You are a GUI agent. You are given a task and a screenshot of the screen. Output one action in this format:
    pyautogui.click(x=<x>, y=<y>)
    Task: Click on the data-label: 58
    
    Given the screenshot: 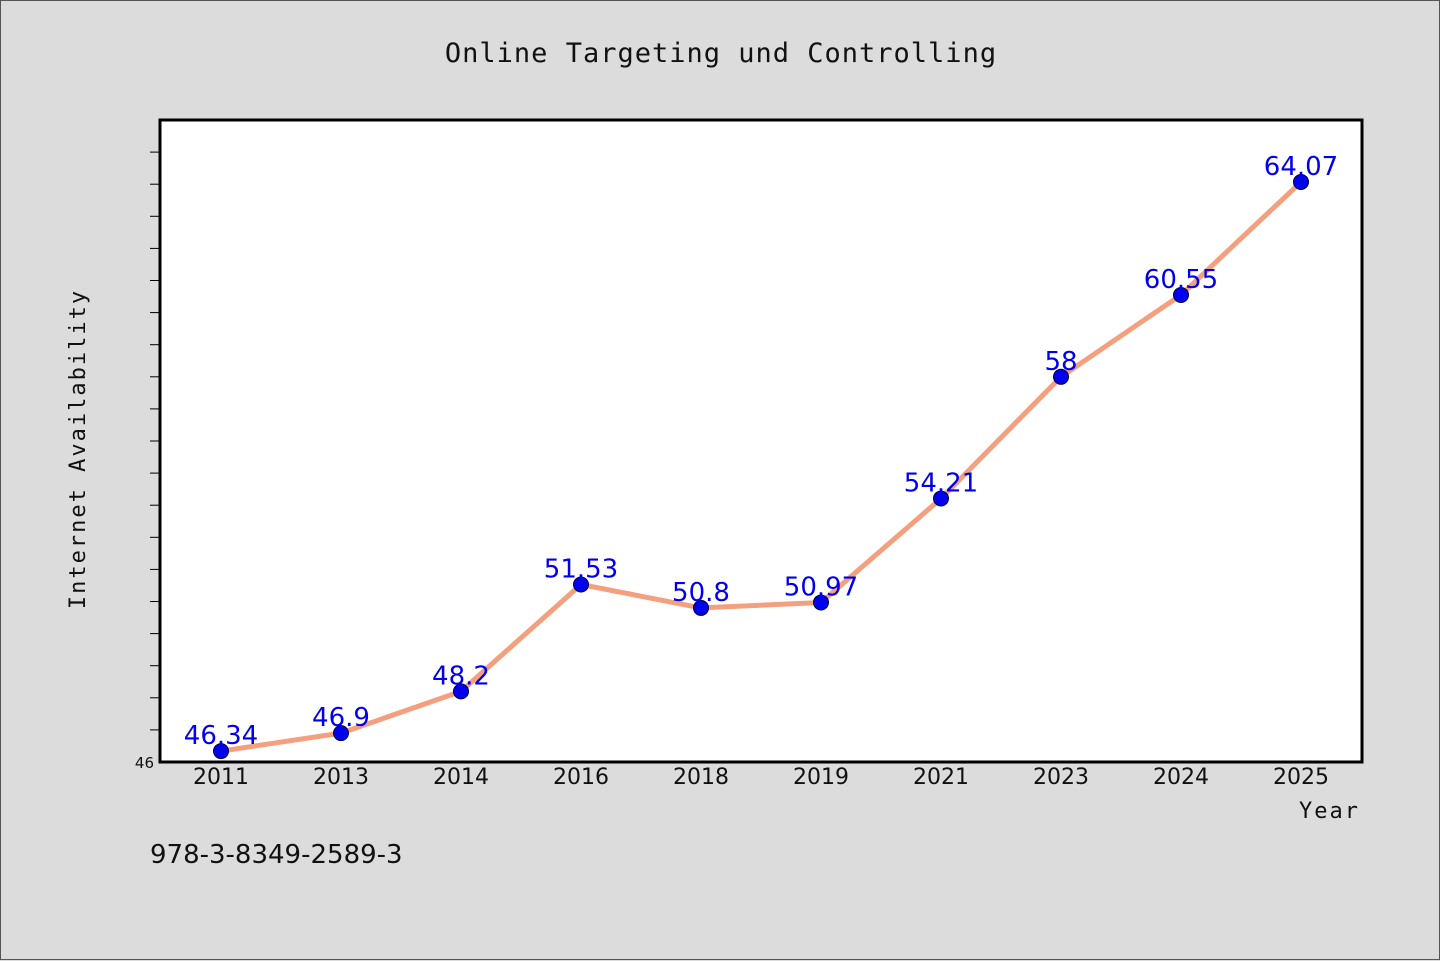 What is the action you would take?
    pyautogui.click(x=1060, y=362)
    